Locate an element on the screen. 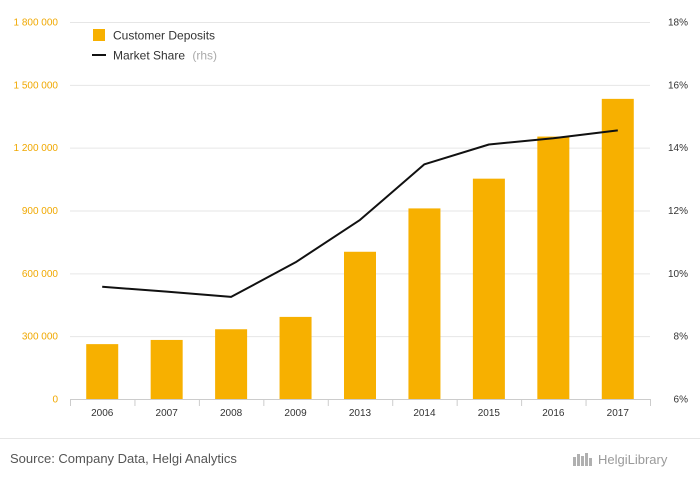 The width and height of the screenshot is (700, 483). library-icon is located at coordinates (582, 459).